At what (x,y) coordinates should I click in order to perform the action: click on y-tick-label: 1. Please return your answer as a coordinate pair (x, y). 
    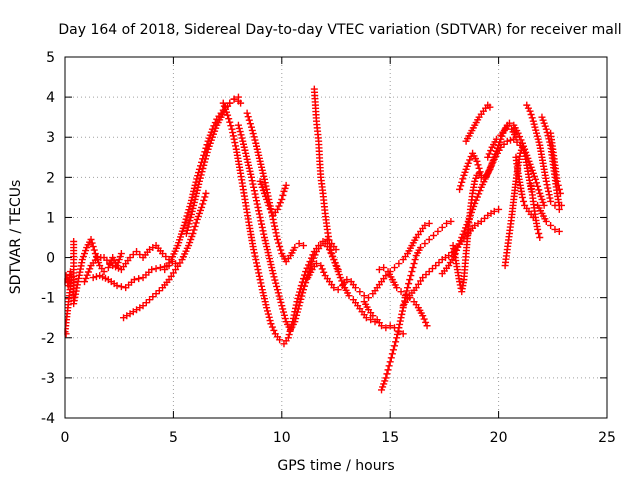
    Looking at the image, I should click on (50, 218).